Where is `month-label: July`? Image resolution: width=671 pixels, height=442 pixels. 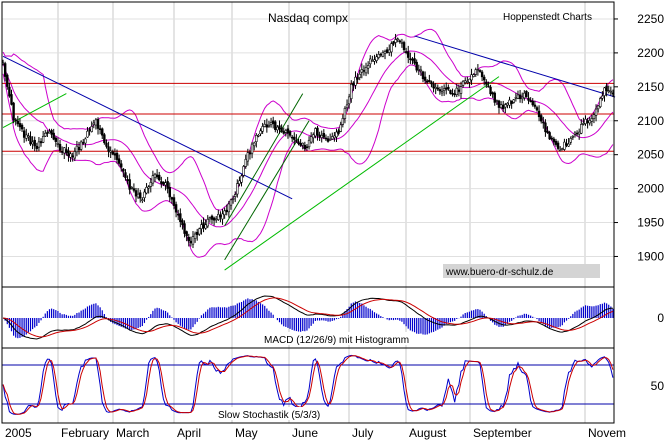
month-label: July is located at coordinates (362, 433).